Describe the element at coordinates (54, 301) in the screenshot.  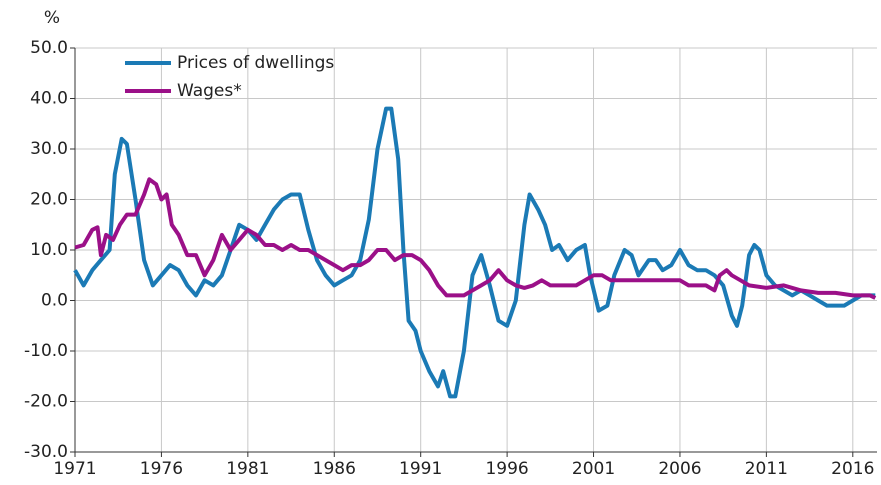
I see `y-tick-label: 0.0` at that location.